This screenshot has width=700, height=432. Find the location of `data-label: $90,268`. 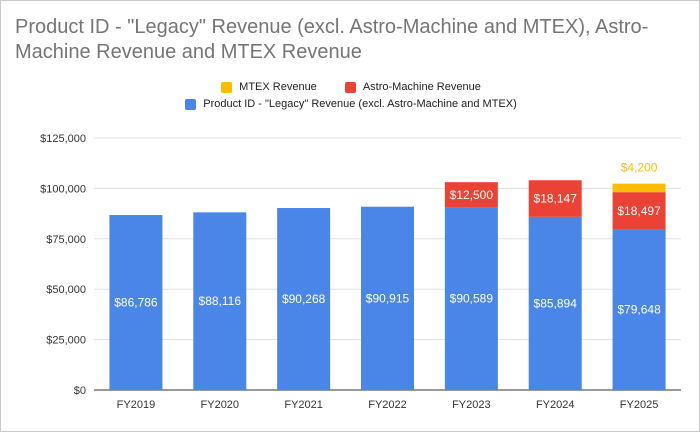

data-label: $90,268 is located at coordinates (304, 299).